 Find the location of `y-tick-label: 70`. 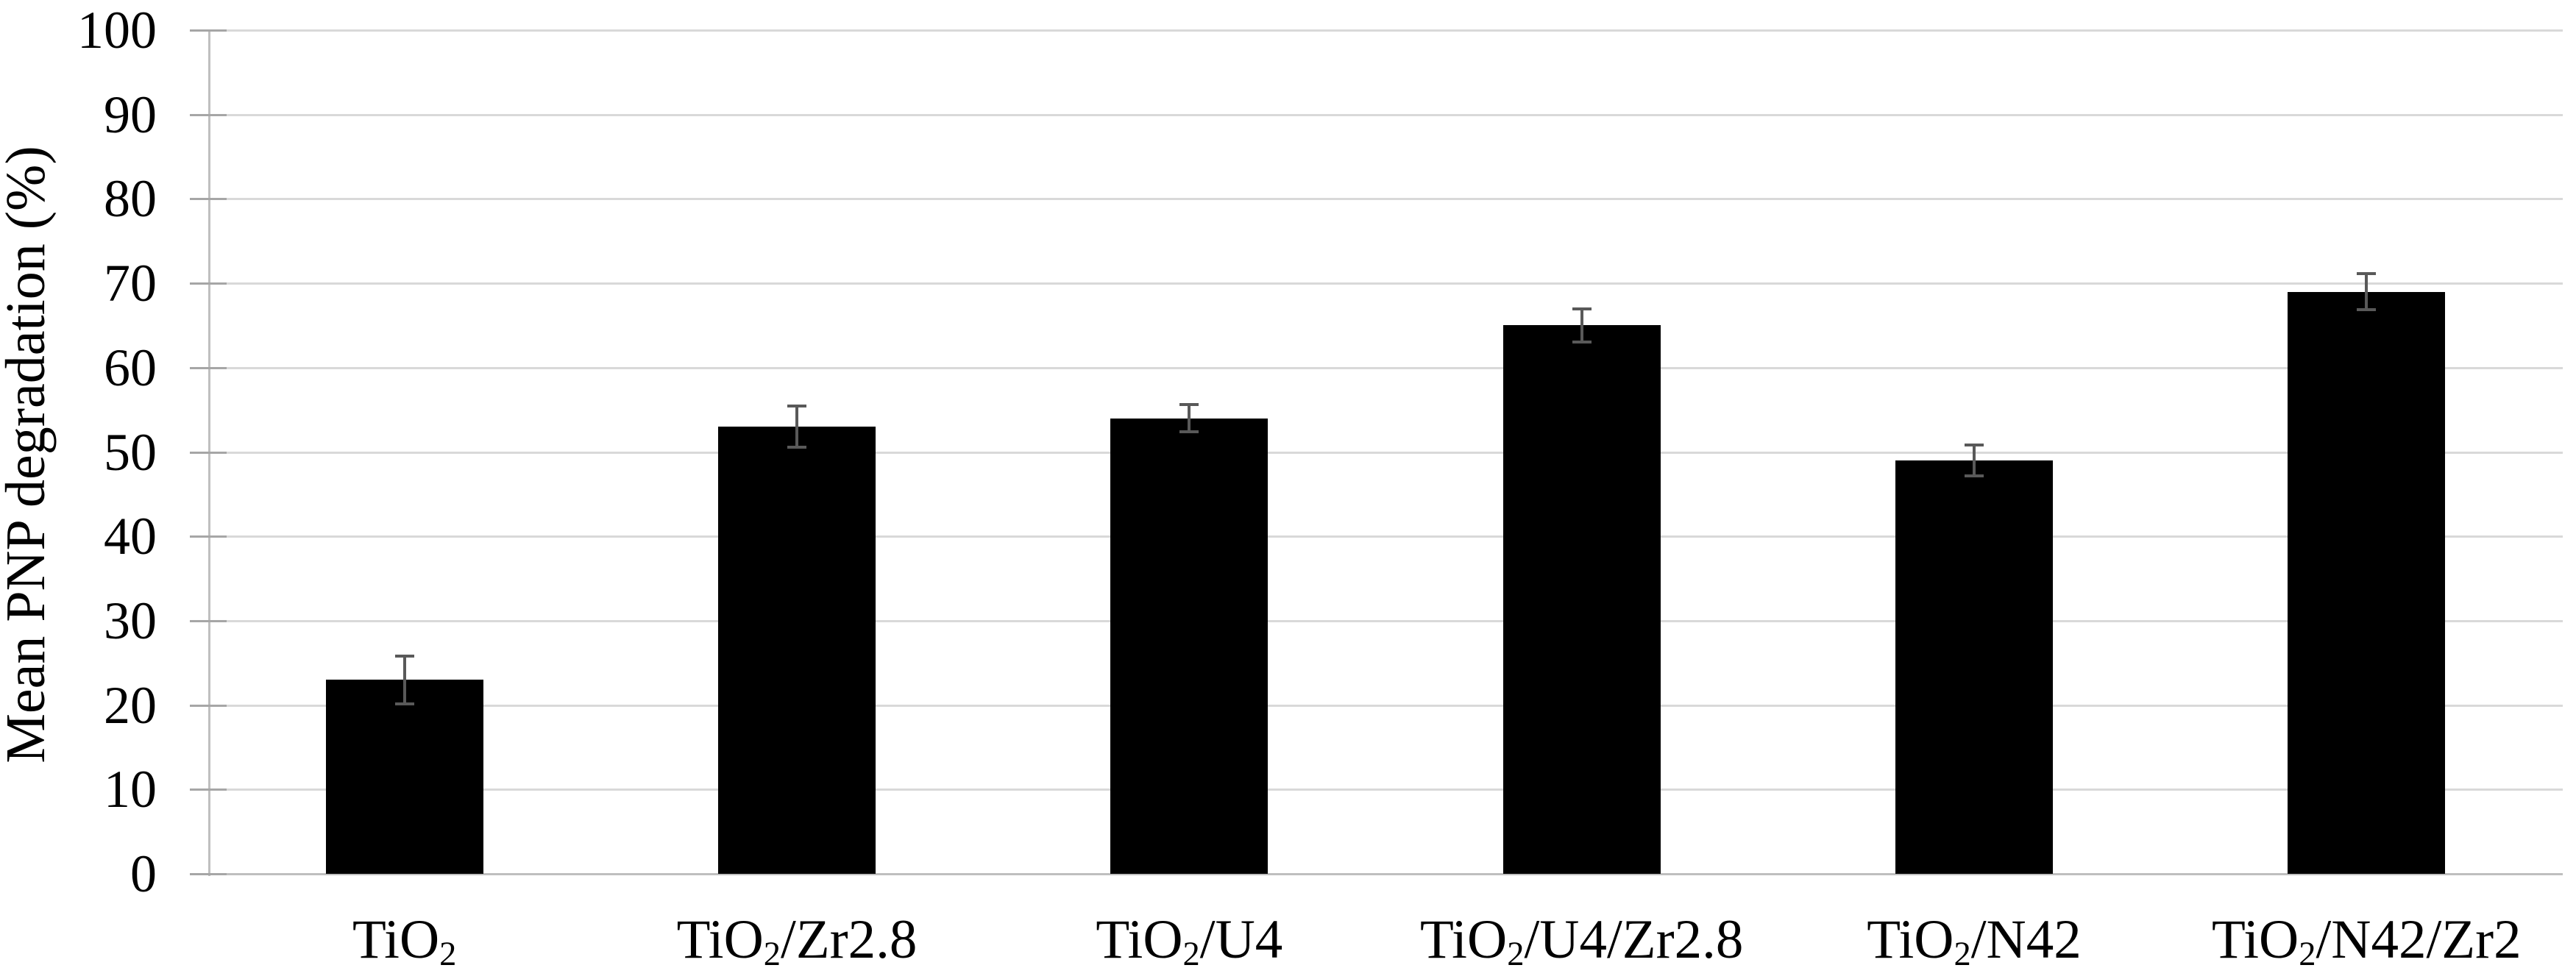

y-tick-label: 70 is located at coordinates (130, 283).